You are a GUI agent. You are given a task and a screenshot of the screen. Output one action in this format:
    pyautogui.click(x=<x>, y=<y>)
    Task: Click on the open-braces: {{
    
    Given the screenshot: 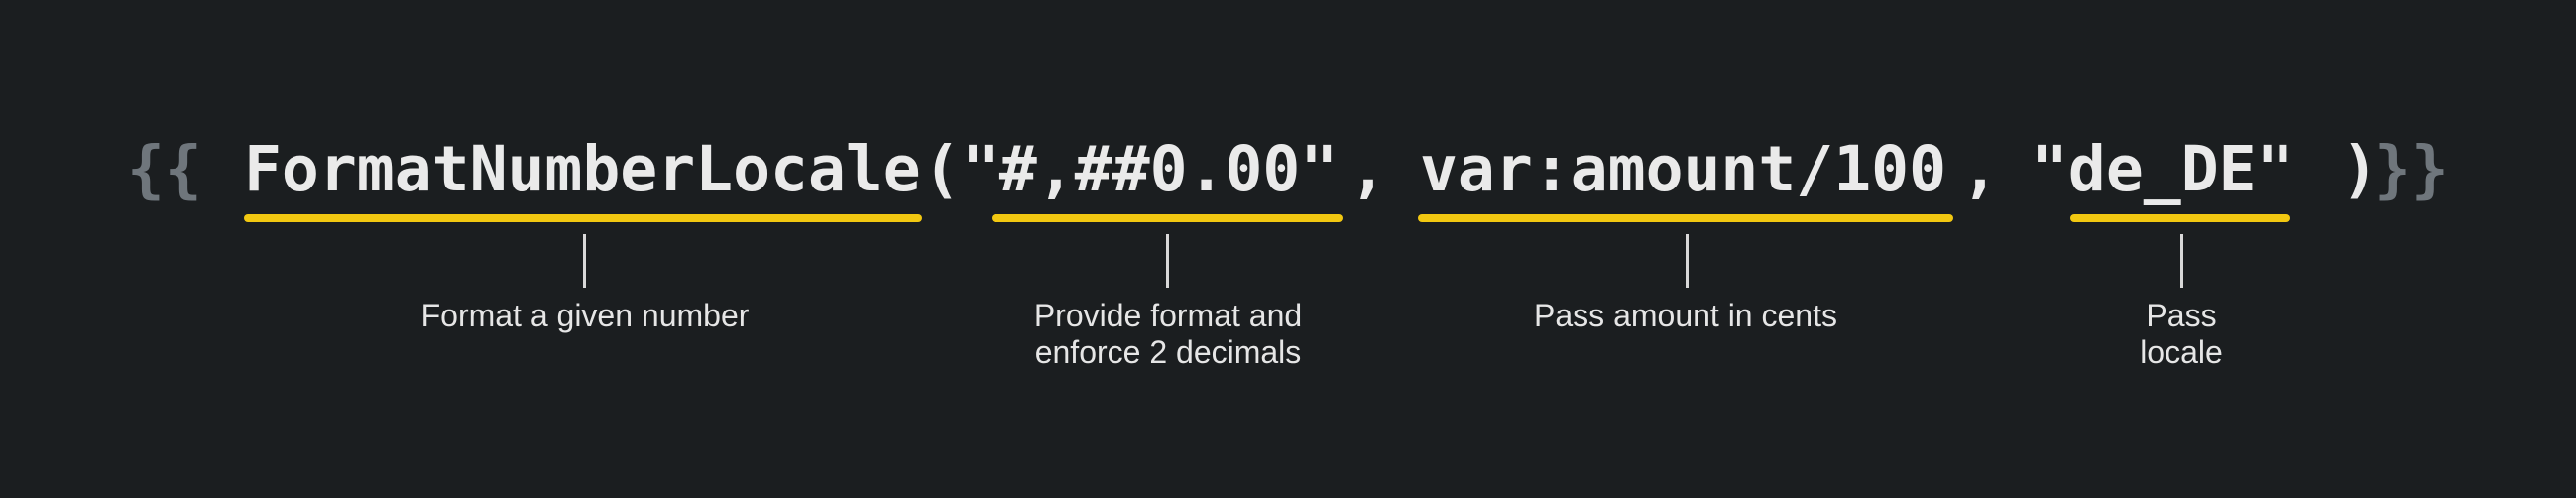 What is the action you would take?
    pyautogui.click(x=164, y=169)
    